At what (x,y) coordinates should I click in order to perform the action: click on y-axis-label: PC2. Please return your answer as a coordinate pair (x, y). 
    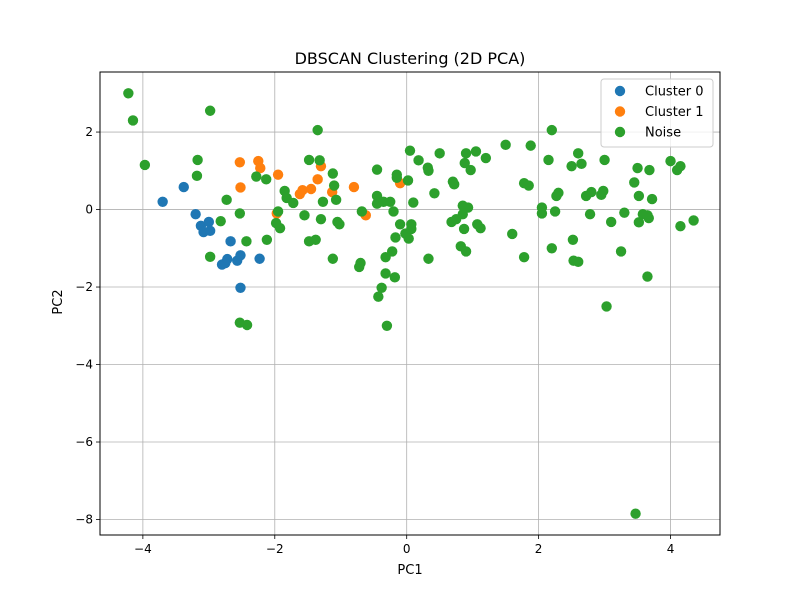
    Looking at the image, I should click on (58, 301).